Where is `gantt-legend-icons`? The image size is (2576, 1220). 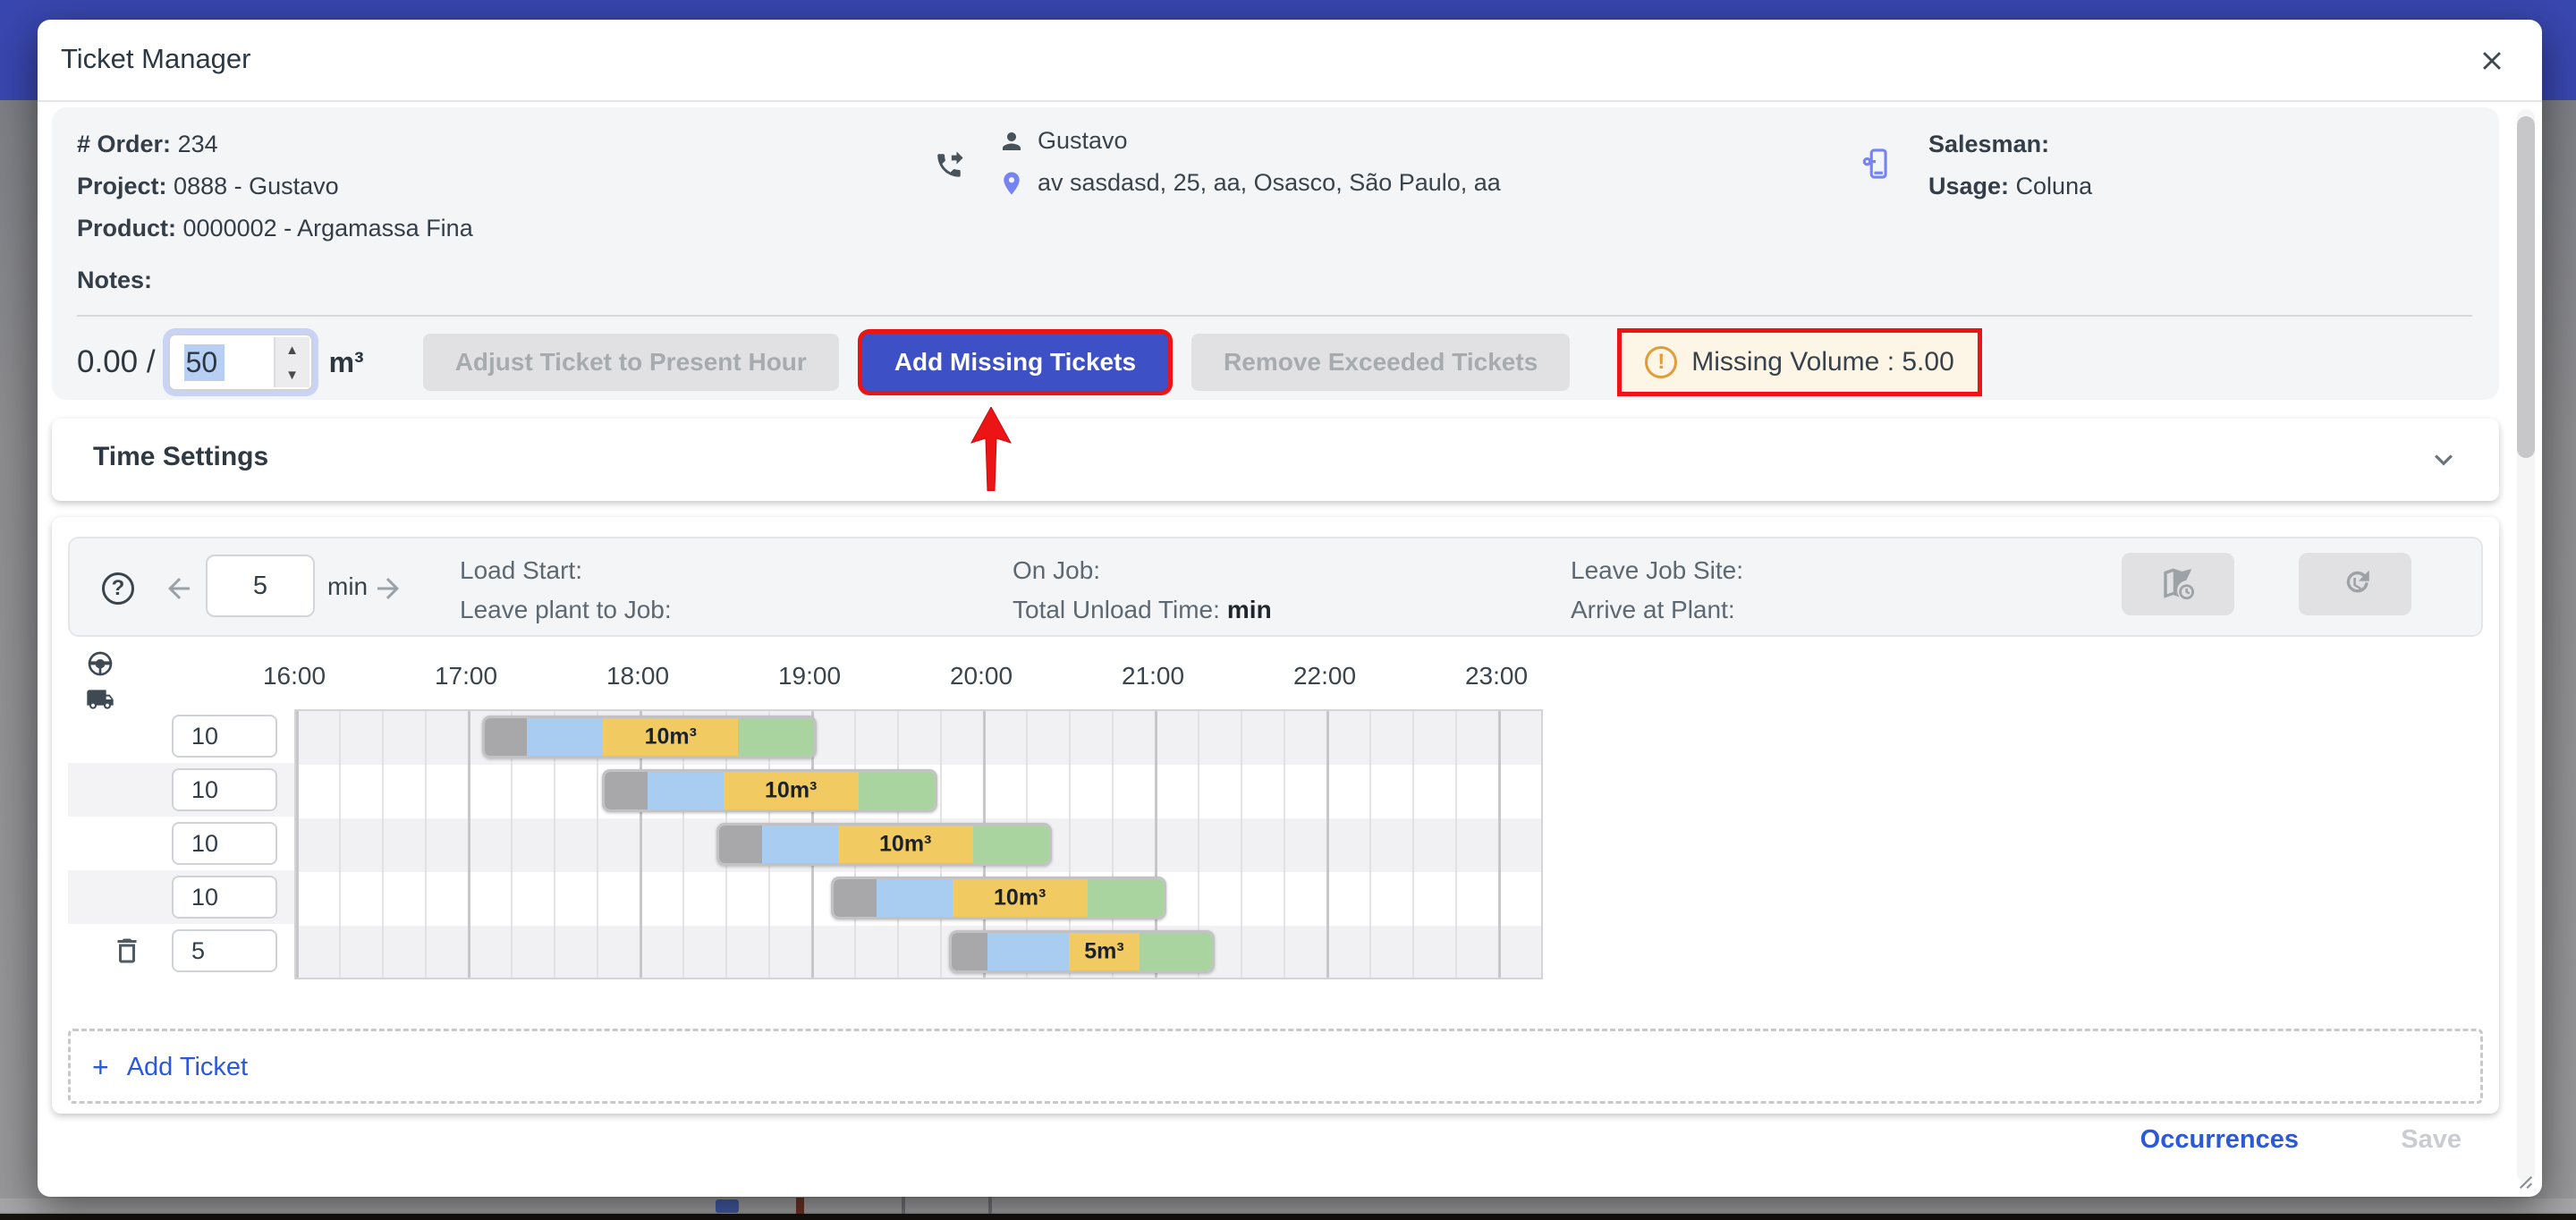
gantt-legend-icons is located at coordinates (100, 681).